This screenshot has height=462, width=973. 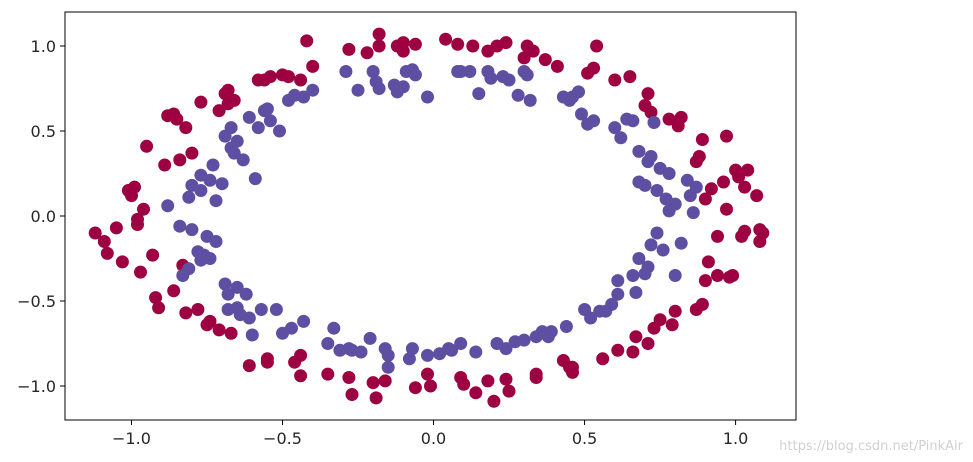 I want to click on y-tick-label: 0.0, so click(x=43, y=216).